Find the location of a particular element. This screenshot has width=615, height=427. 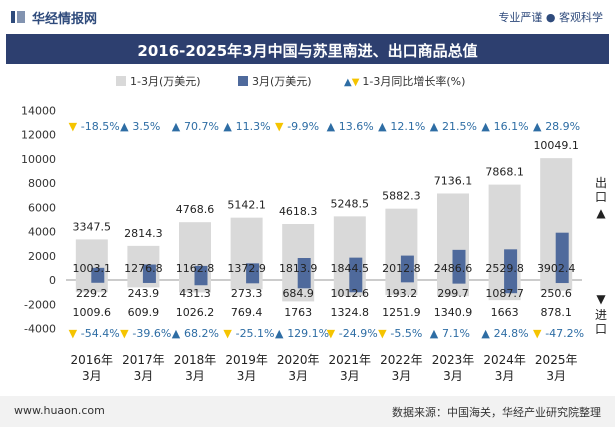

import-march-label: 193.2 is located at coordinates (402, 293).